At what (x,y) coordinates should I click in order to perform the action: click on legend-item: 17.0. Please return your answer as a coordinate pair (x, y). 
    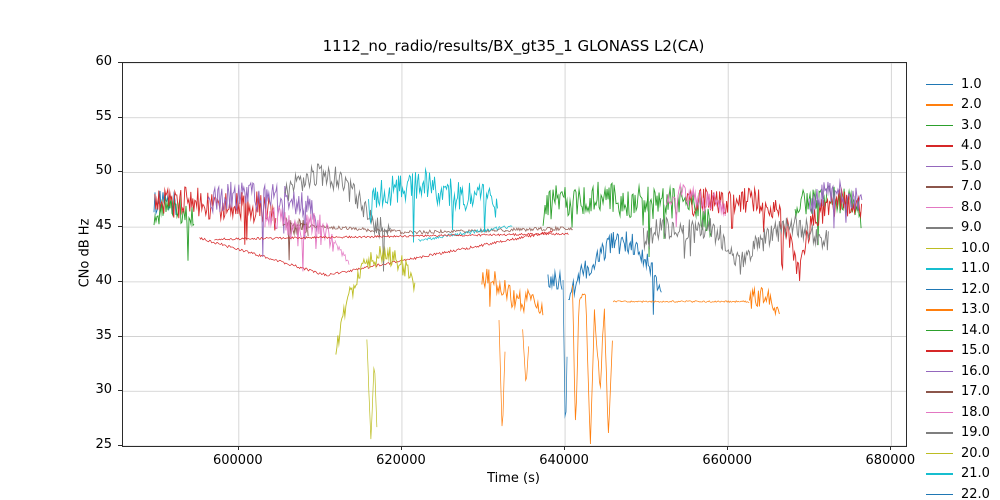
    Looking at the image, I should click on (958, 392).